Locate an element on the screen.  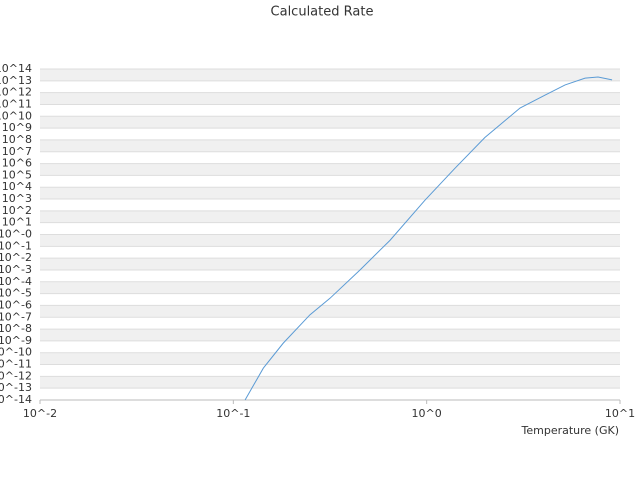
y-tick-label: 10^-8 is located at coordinates (16, 328).